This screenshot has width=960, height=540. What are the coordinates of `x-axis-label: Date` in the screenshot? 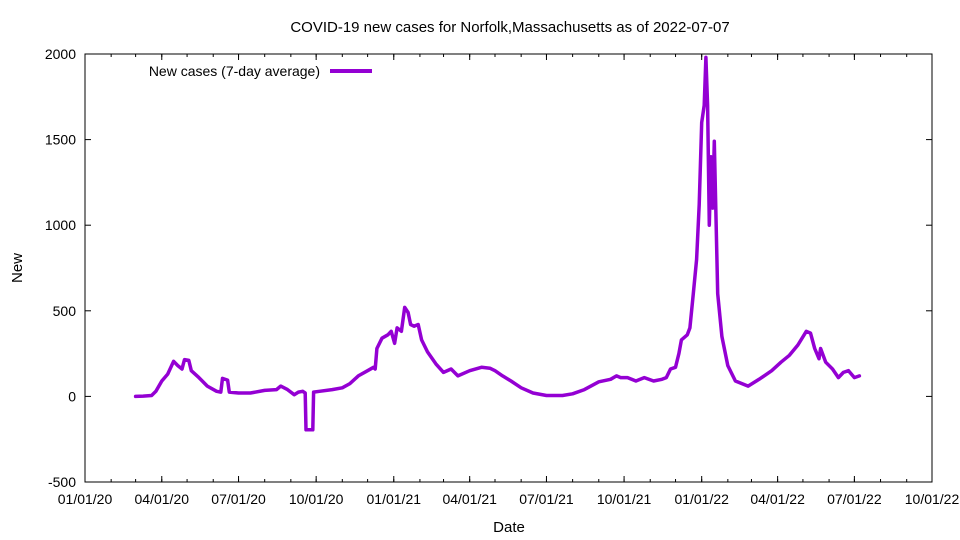 It's located at (509, 527).